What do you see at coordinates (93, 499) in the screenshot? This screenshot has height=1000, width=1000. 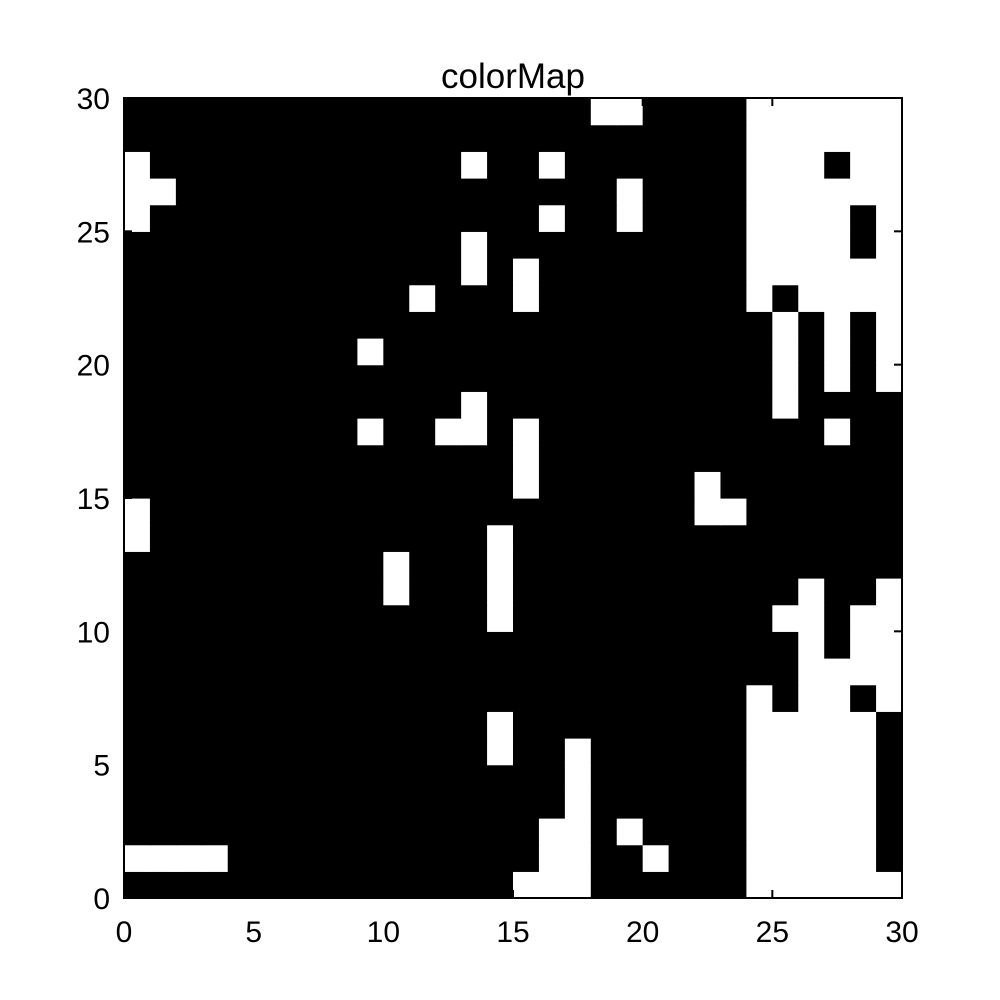 I see `y-tick-label: 15` at bounding box center [93, 499].